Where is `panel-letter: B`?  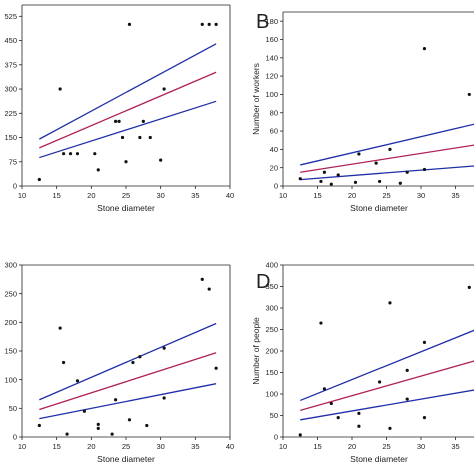
panel-letter: B is located at coordinates (262, 22).